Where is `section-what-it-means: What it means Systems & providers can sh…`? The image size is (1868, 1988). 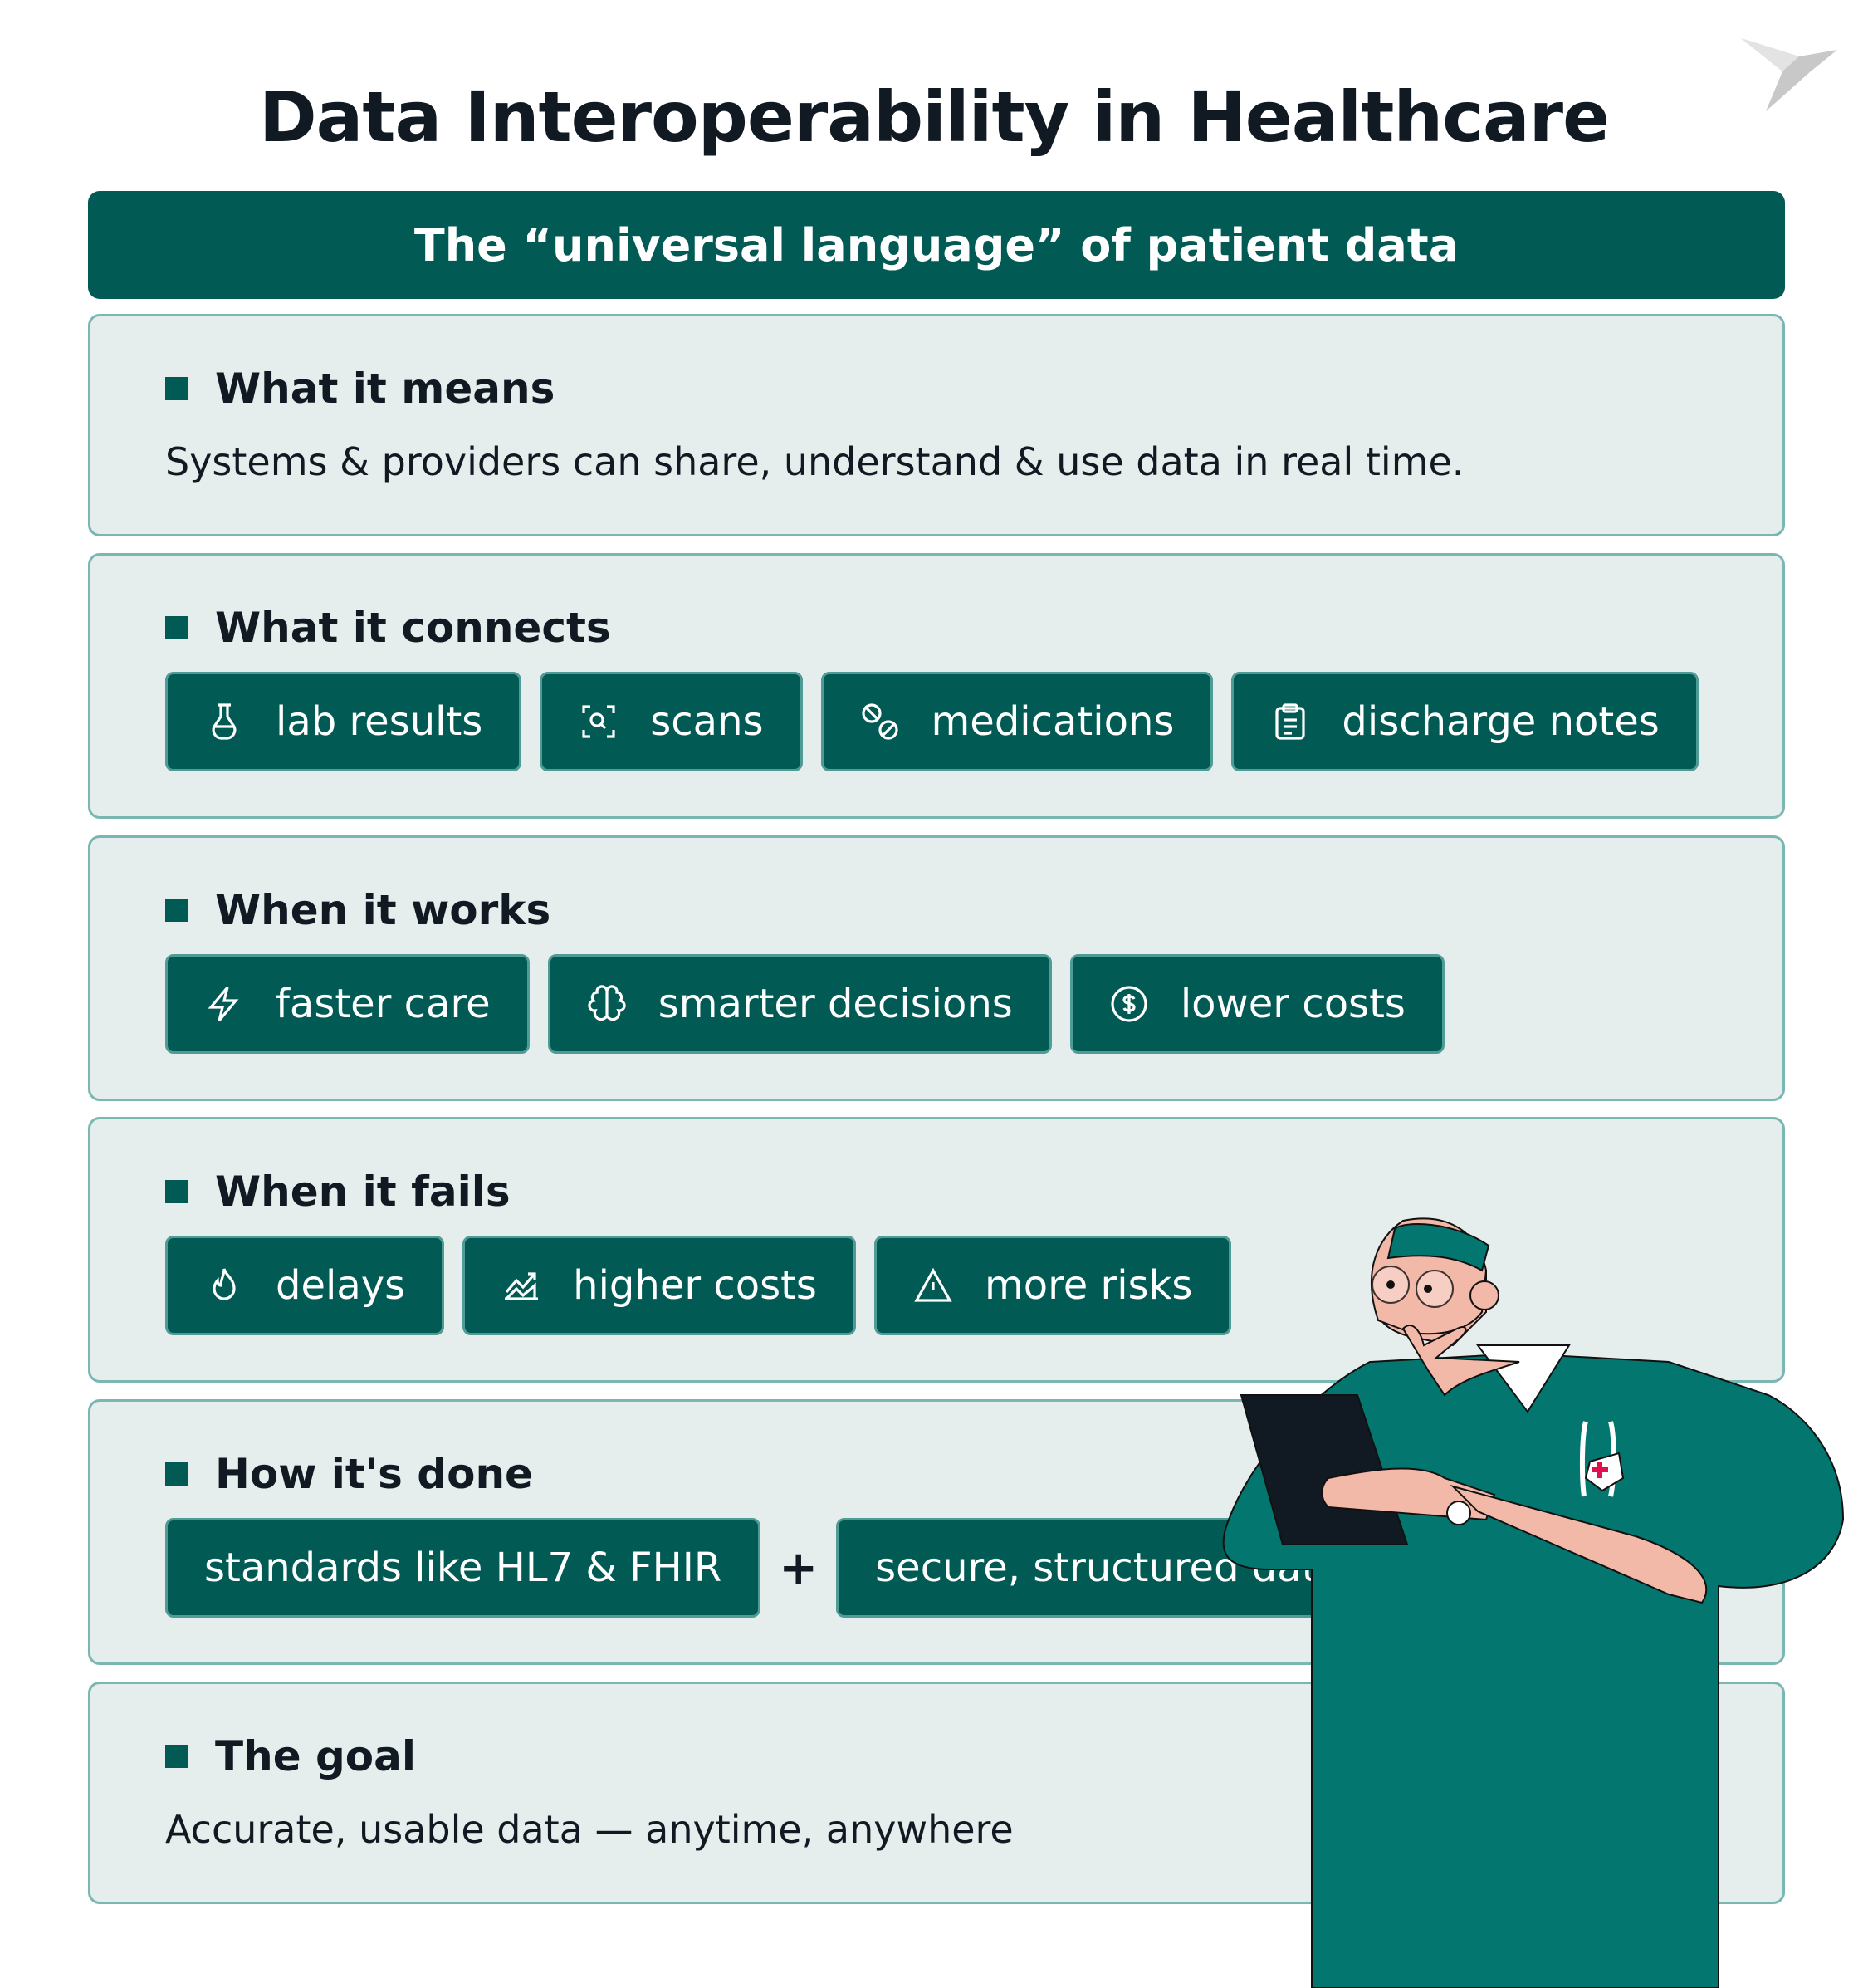
section-what-it-means: What it means Systems & providers can sh… is located at coordinates (936, 425).